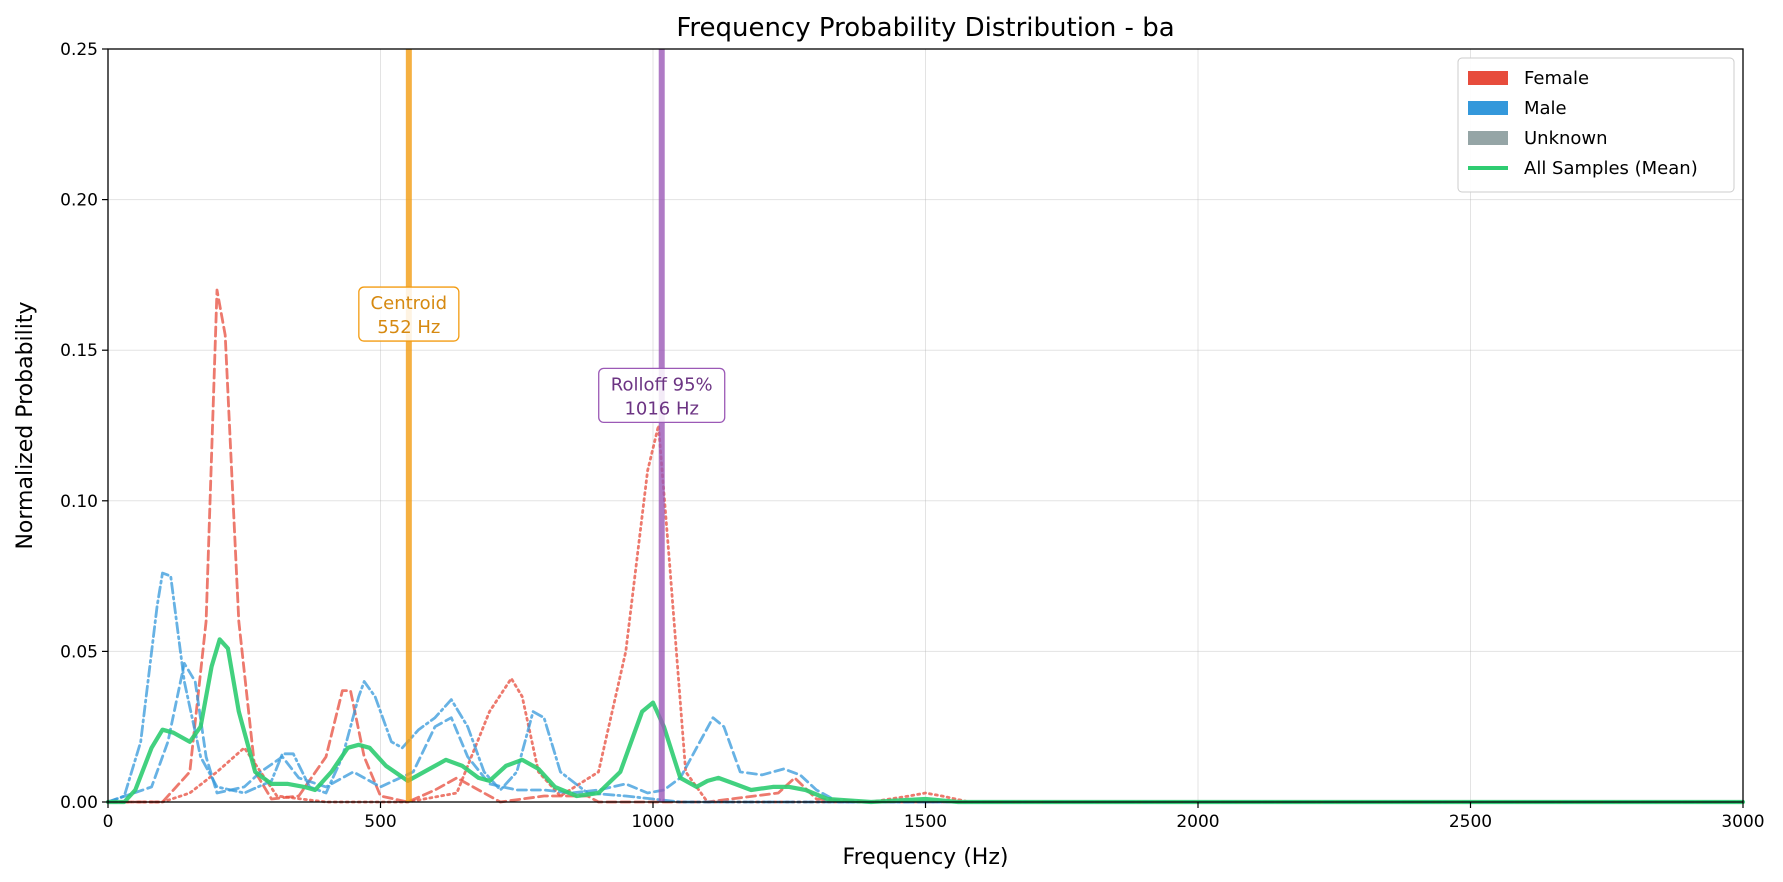 The width and height of the screenshot is (1783, 882). What do you see at coordinates (926, 857) in the screenshot?
I see `x-axis-title: Frequency (Hz)` at bounding box center [926, 857].